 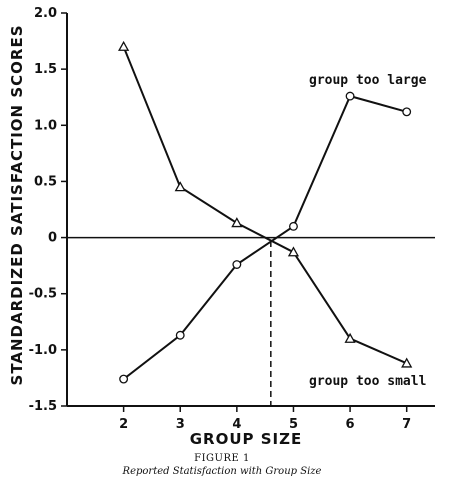 I want to click on y-tick-label: -1.5, so click(x=43, y=406).